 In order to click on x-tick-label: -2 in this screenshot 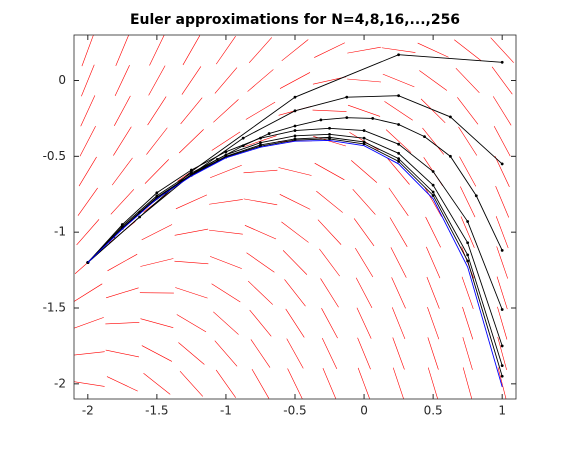, I will do `click(88, 411)`.